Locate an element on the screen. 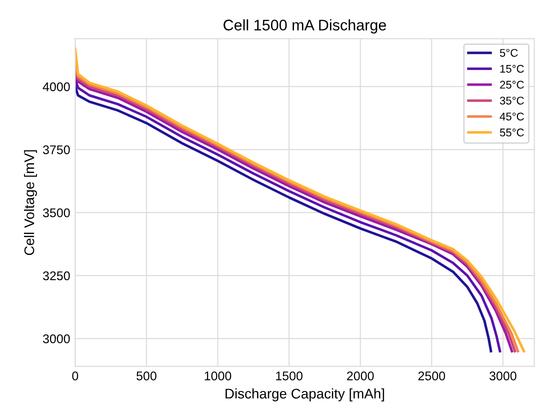  x-tick-label: 1000 is located at coordinates (218, 375).